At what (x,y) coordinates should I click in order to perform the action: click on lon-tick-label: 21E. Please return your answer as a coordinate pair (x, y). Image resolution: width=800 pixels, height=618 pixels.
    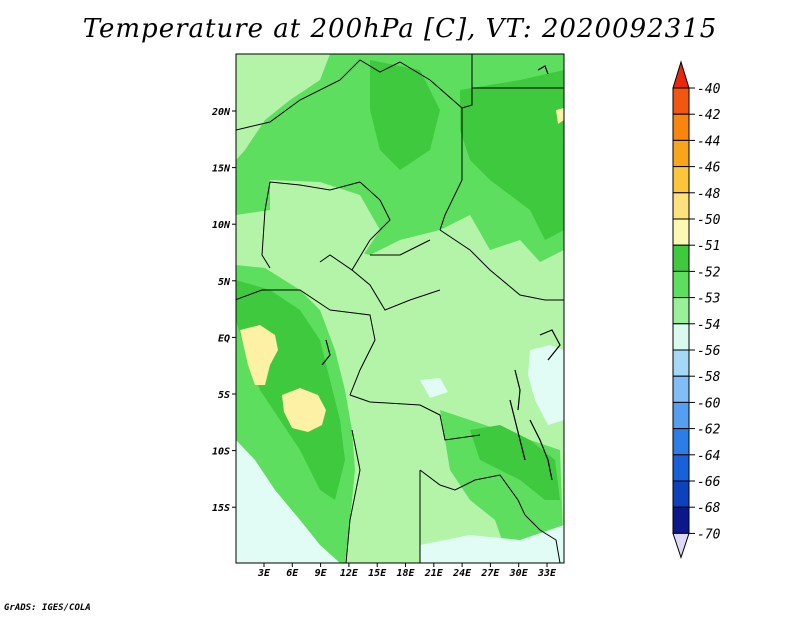
    Looking at the image, I should click on (434, 573).